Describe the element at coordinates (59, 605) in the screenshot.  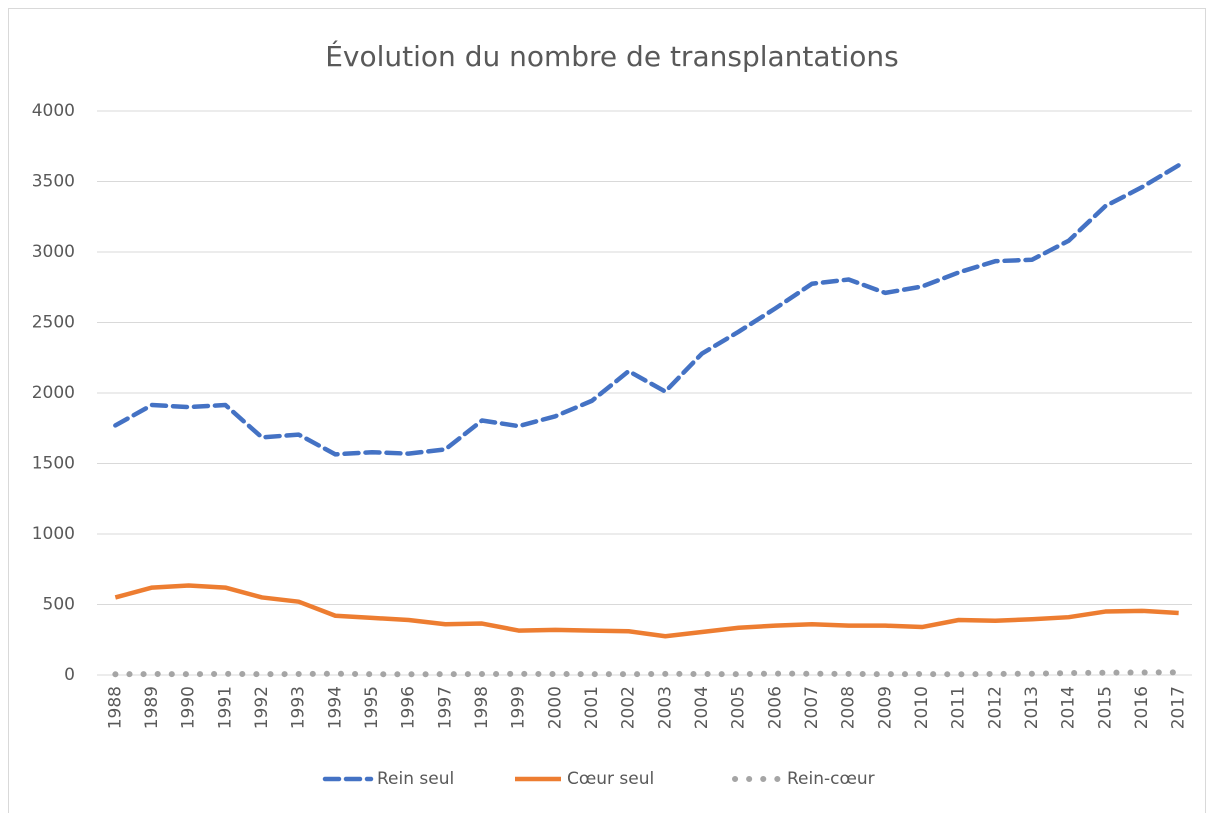
I see `y-tick-label: 500` at that location.